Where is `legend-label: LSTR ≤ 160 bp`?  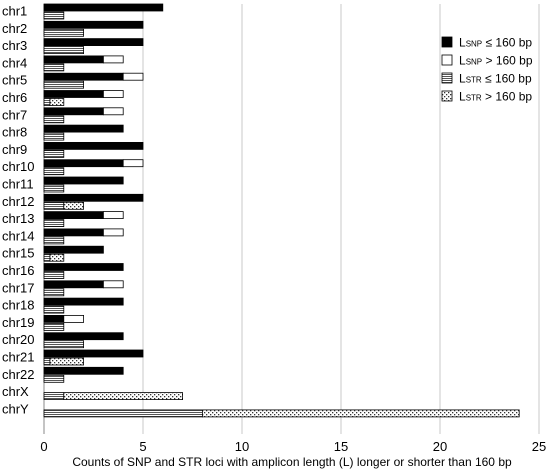
legend-label: LSTR ≤ 160 bp is located at coordinates (495, 79).